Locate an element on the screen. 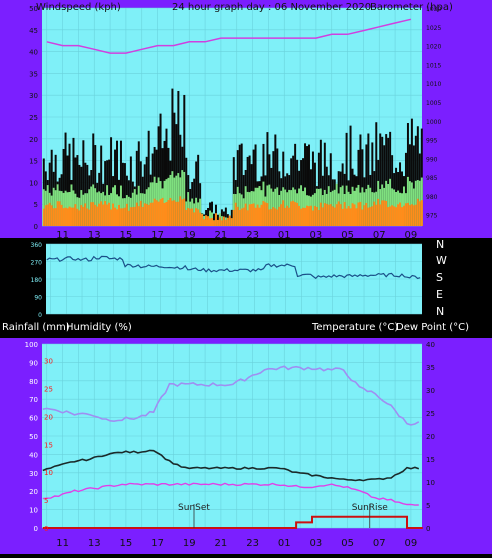 The image size is (492, 558). x-tick-label: 09 is located at coordinates (411, 543).